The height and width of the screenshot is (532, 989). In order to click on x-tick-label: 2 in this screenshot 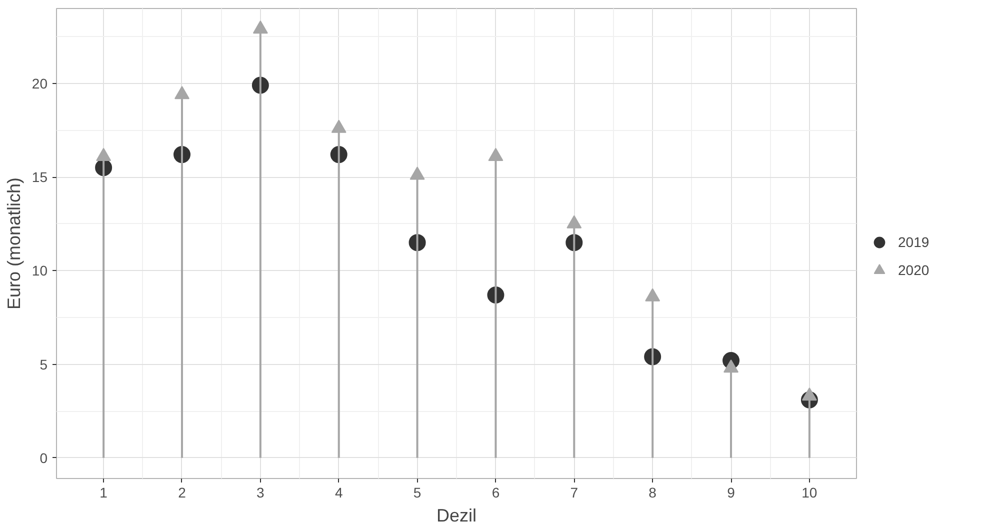, I will do `click(182, 492)`.